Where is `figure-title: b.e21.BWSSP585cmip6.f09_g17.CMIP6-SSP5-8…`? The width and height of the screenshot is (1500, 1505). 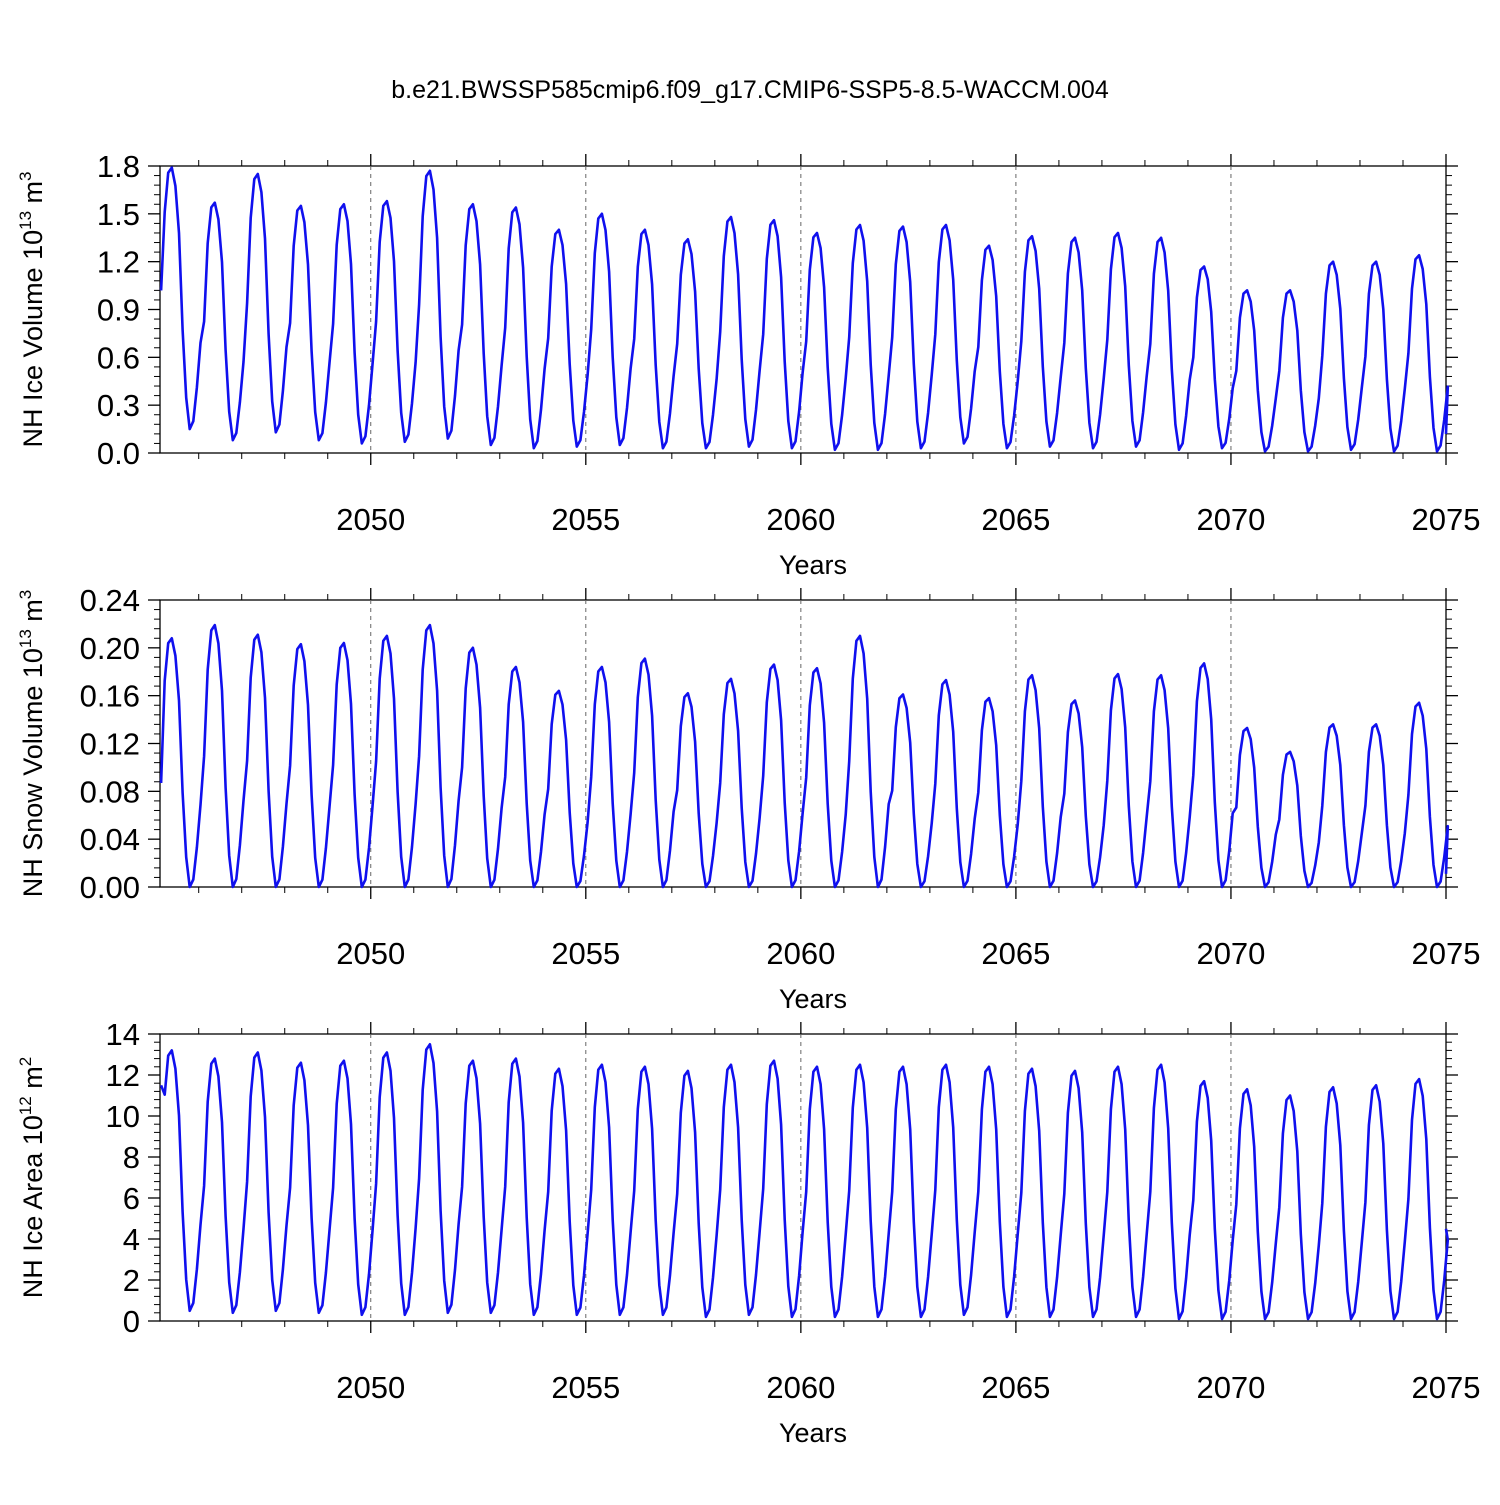 figure-title: b.e21.BWSSP585cmip6.f09_g17.CMIP6-SSP5-8… is located at coordinates (750, 90).